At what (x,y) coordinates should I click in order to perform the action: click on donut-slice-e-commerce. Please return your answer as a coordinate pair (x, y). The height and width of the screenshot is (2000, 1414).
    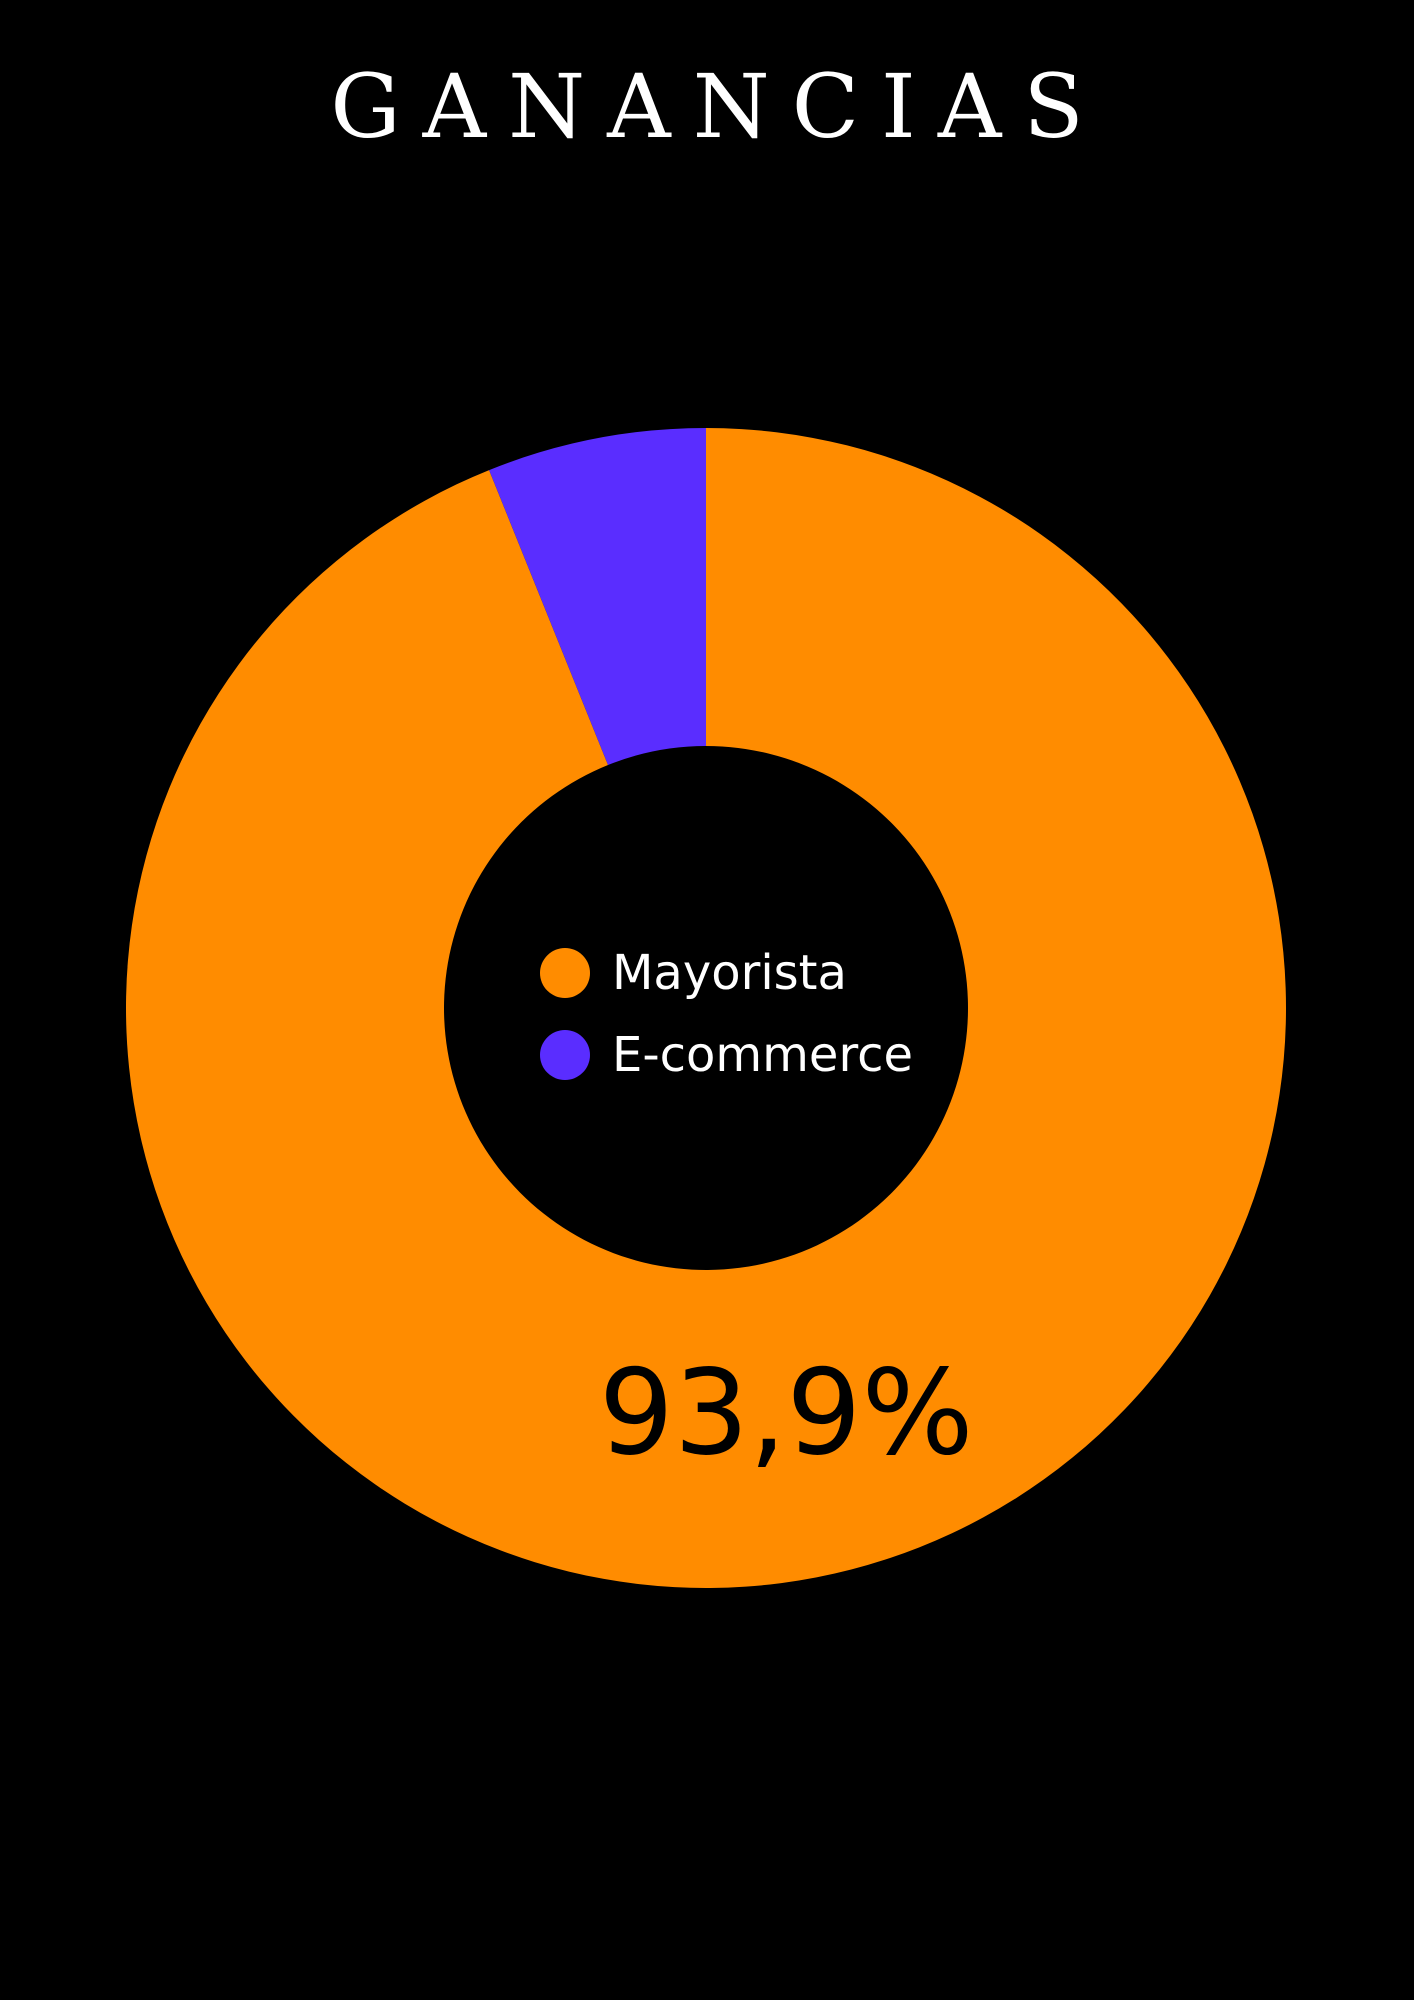
    Looking at the image, I should click on (597, 597).